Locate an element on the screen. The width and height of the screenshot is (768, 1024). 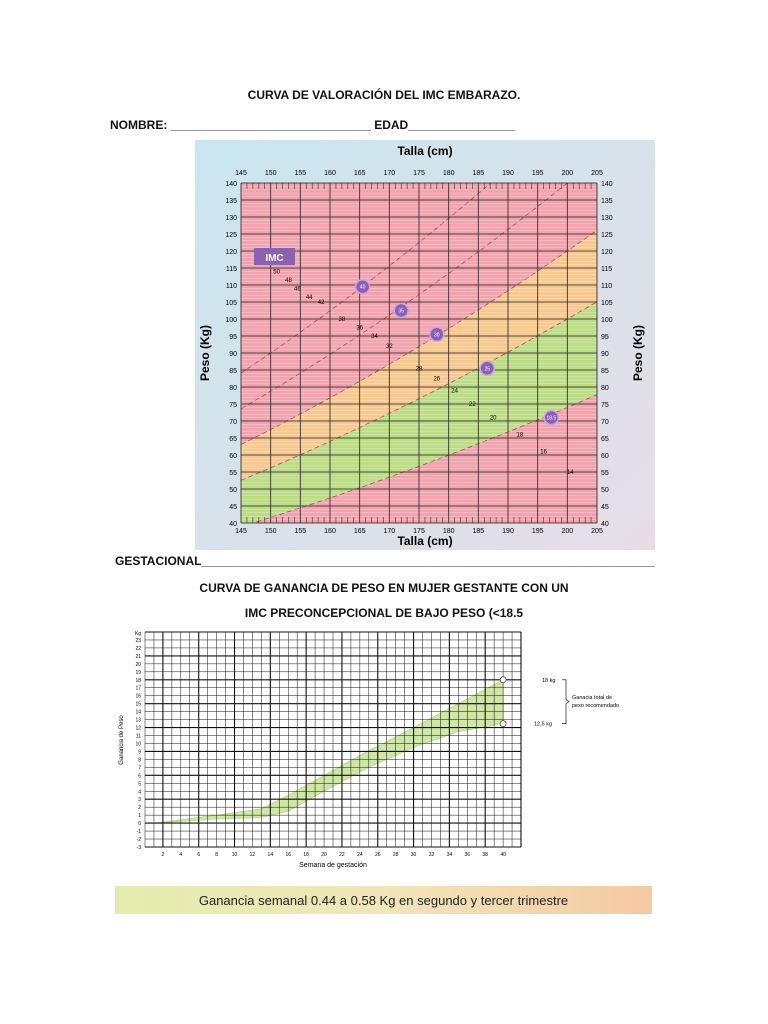
y-tick: 14 is located at coordinates (138, 713).